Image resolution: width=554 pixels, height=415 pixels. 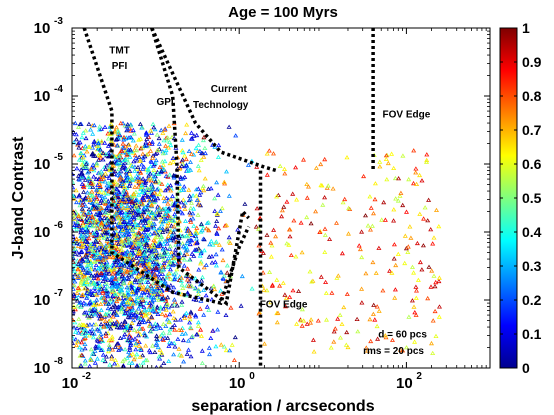 I want to click on annotation-label: FOV Edge, so click(x=284, y=305).